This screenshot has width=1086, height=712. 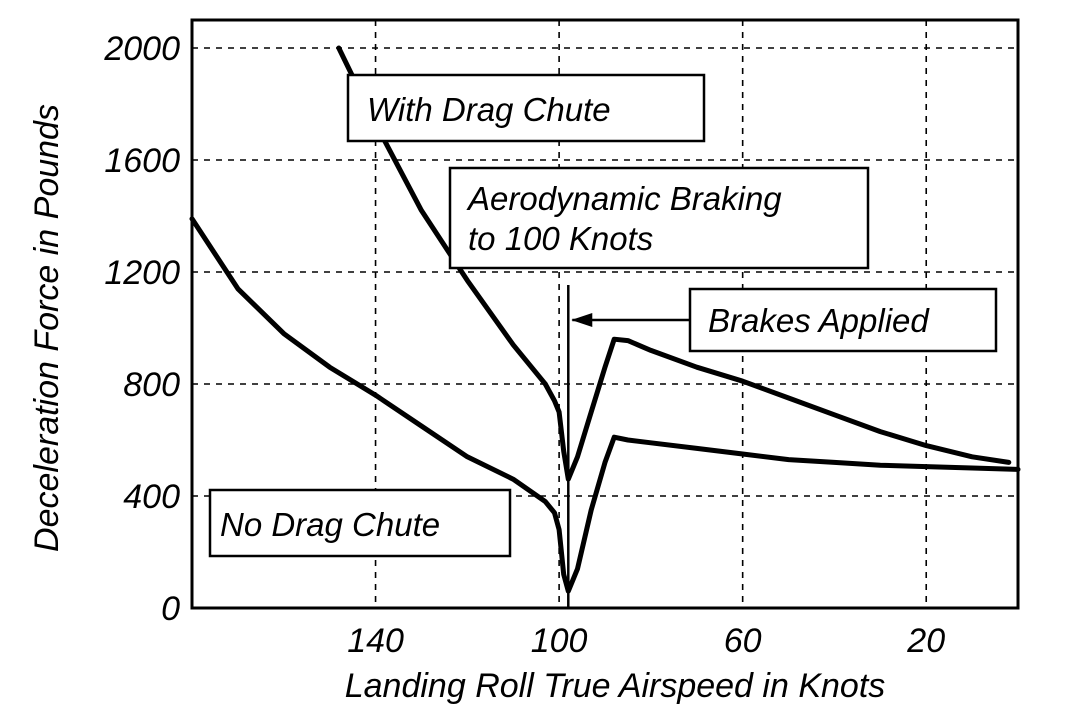 I want to click on x-tick-20: 20, so click(x=925, y=641).